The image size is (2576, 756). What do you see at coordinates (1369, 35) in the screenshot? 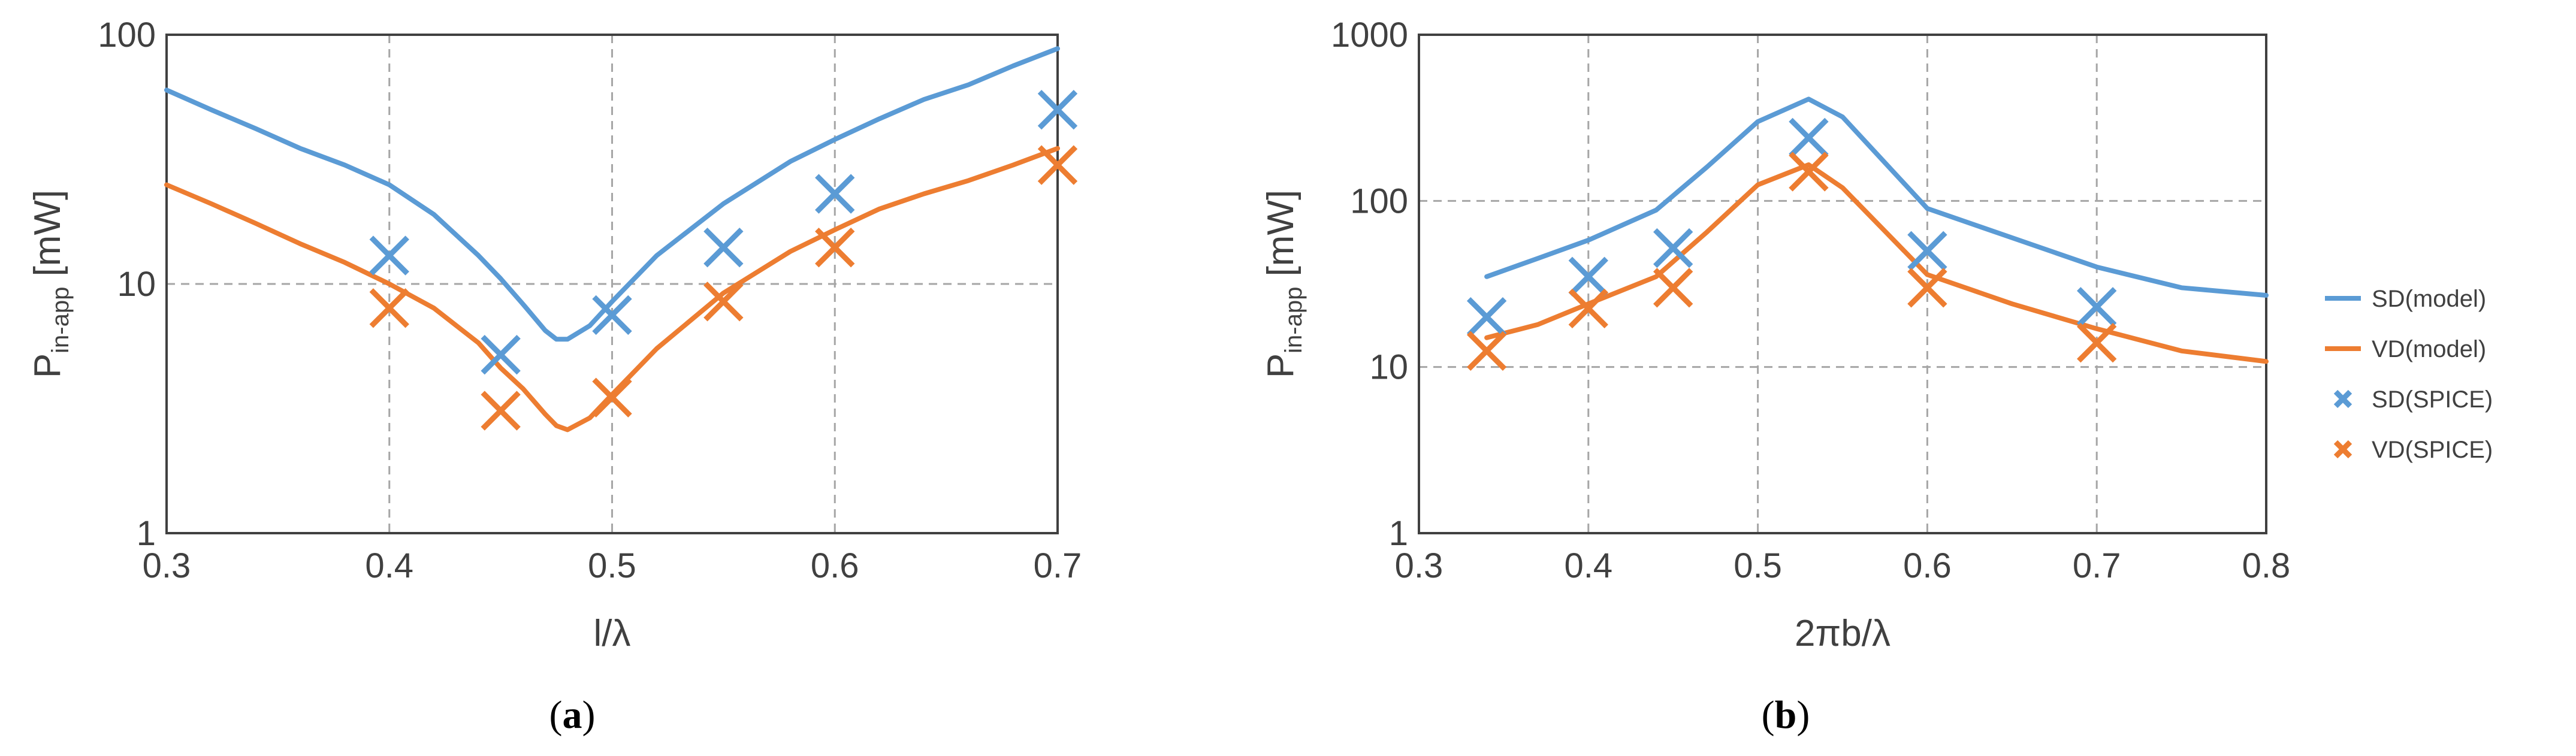
I see `y-tick-label: 1000` at bounding box center [1369, 35].